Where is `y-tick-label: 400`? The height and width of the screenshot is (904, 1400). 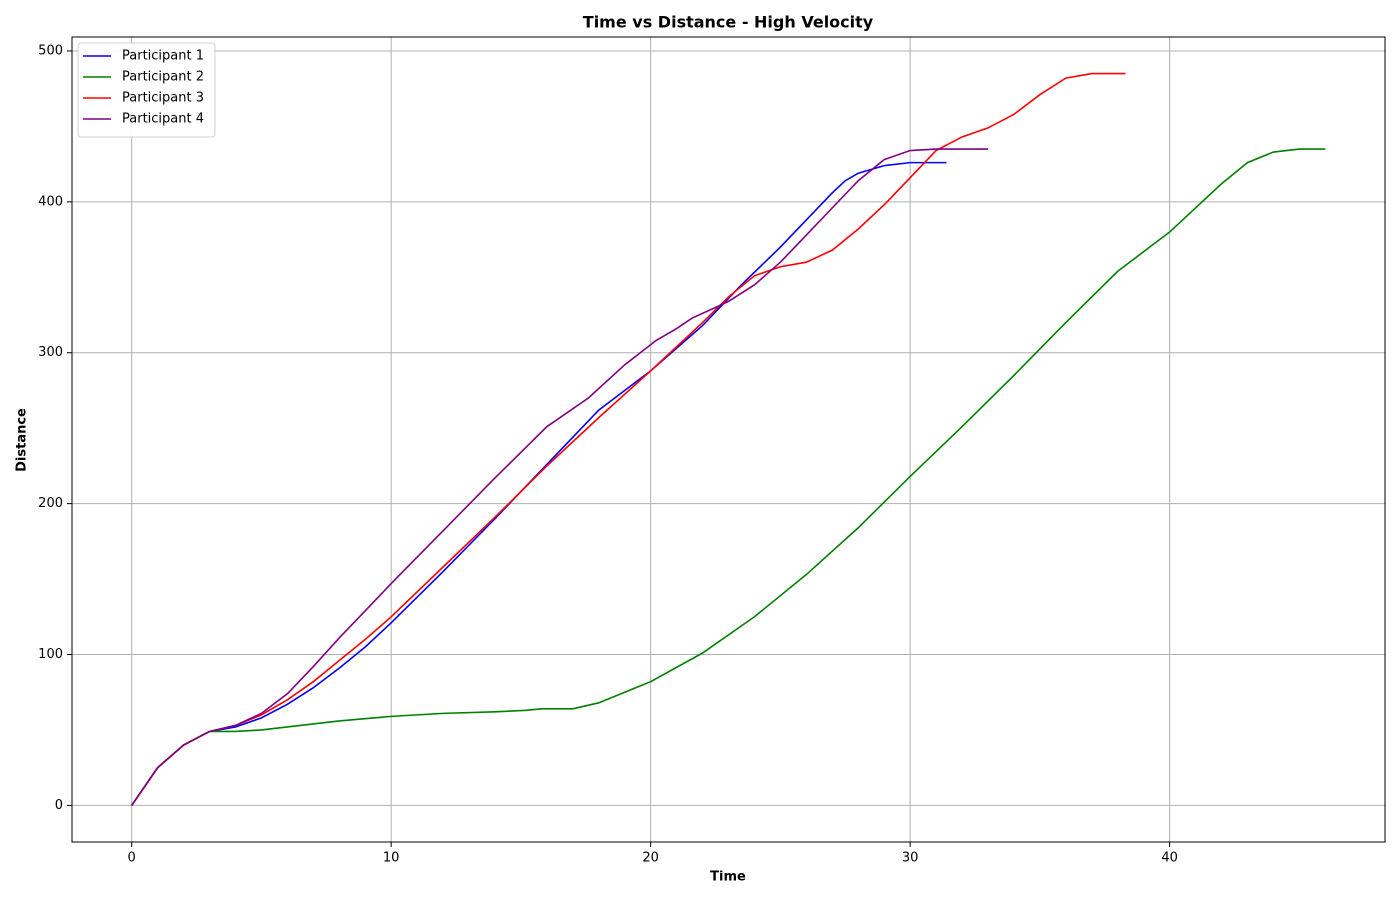
y-tick-label: 400 is located at coordinates (50, 201).